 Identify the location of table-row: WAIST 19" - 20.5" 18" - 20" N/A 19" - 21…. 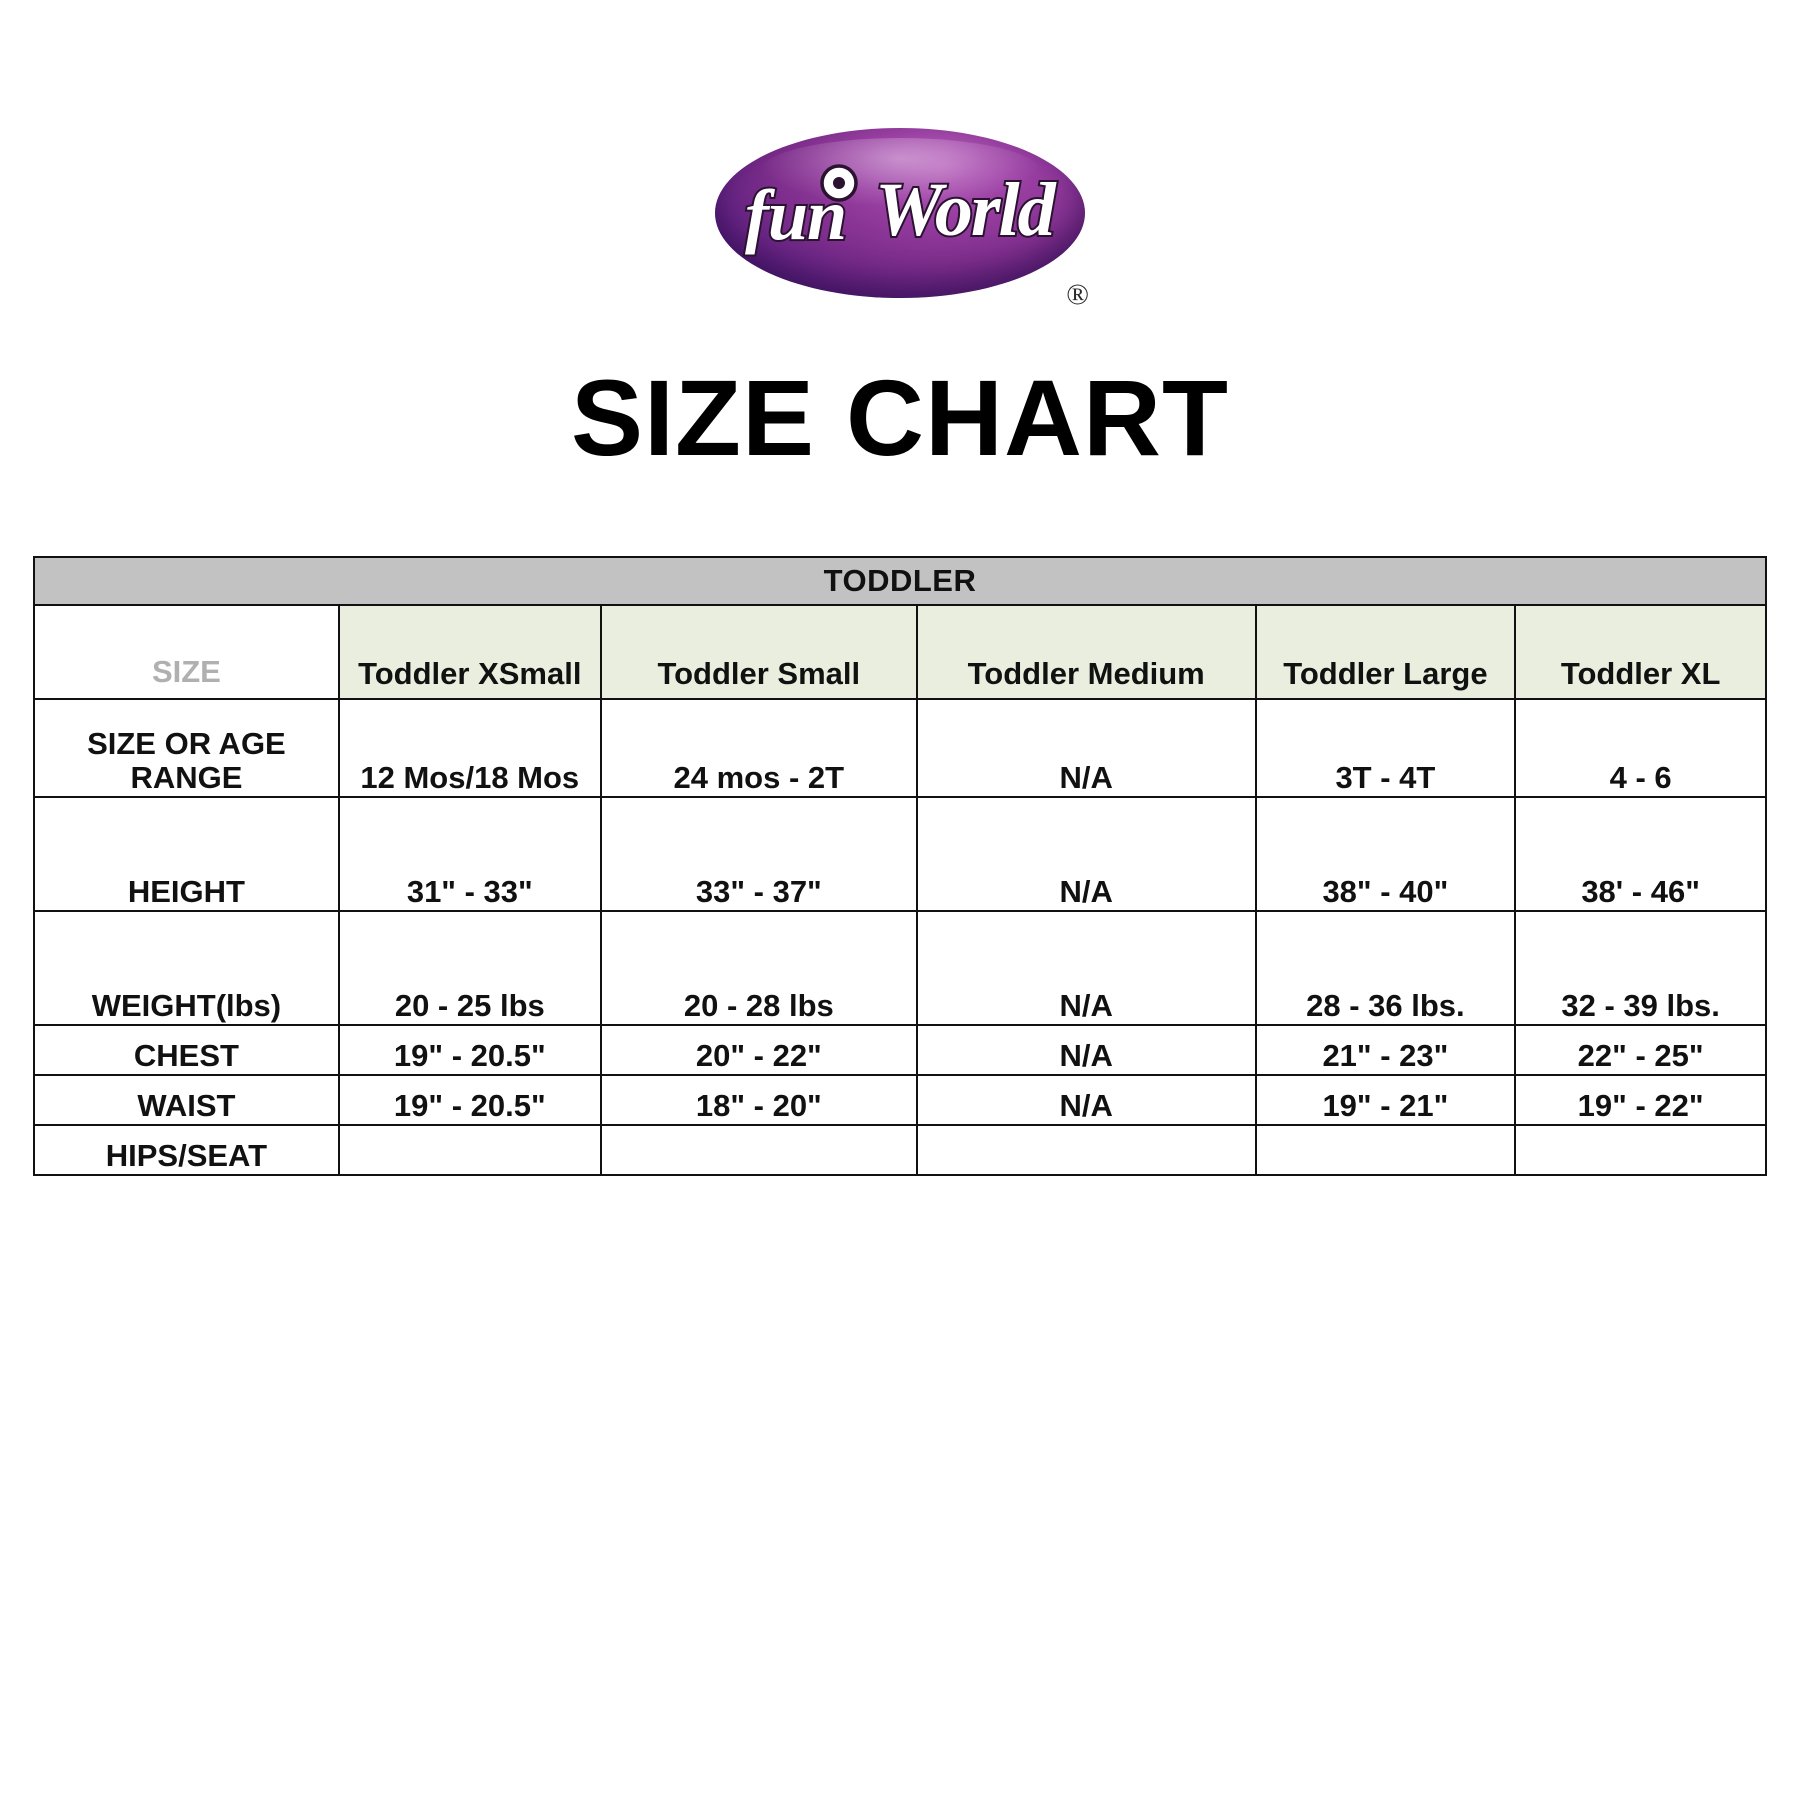
(900, 1100).